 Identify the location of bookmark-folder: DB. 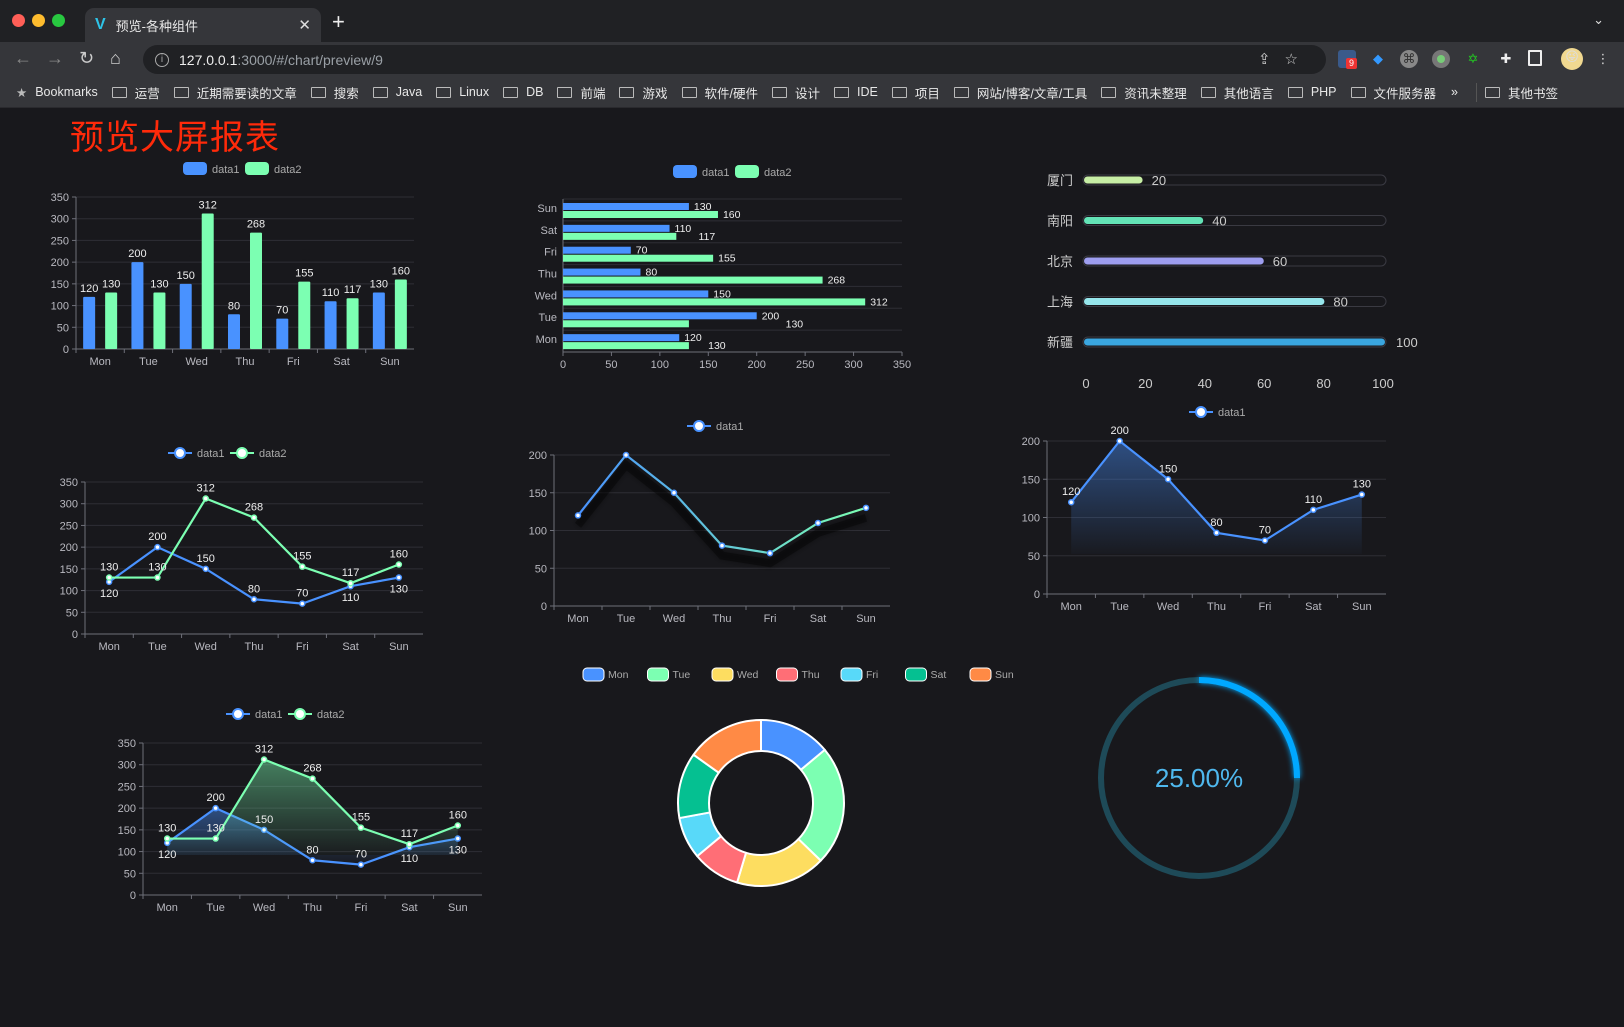
(523, 92).